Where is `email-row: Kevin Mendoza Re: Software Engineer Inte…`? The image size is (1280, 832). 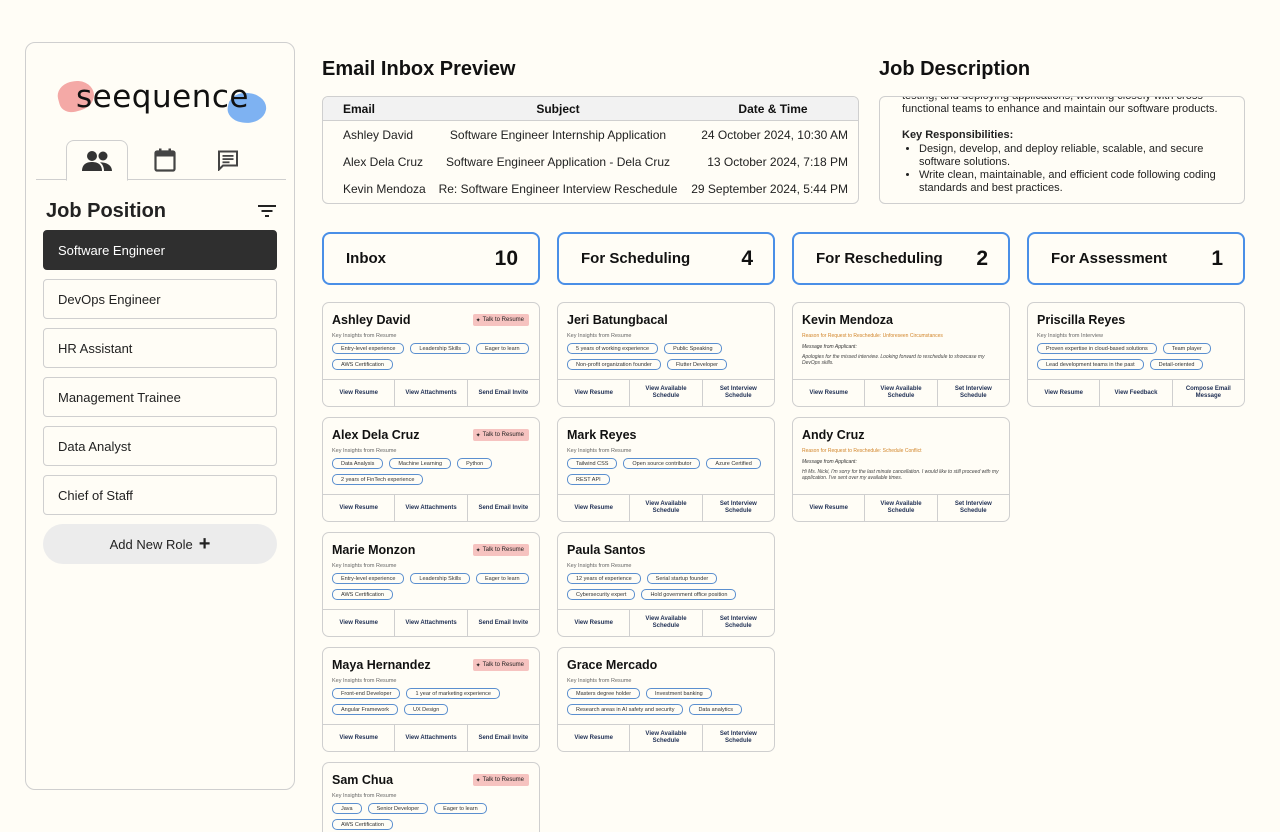
email-row: Kevin Mendoza Re: Software Engineer Inte… is located at coordinates (590, 188).